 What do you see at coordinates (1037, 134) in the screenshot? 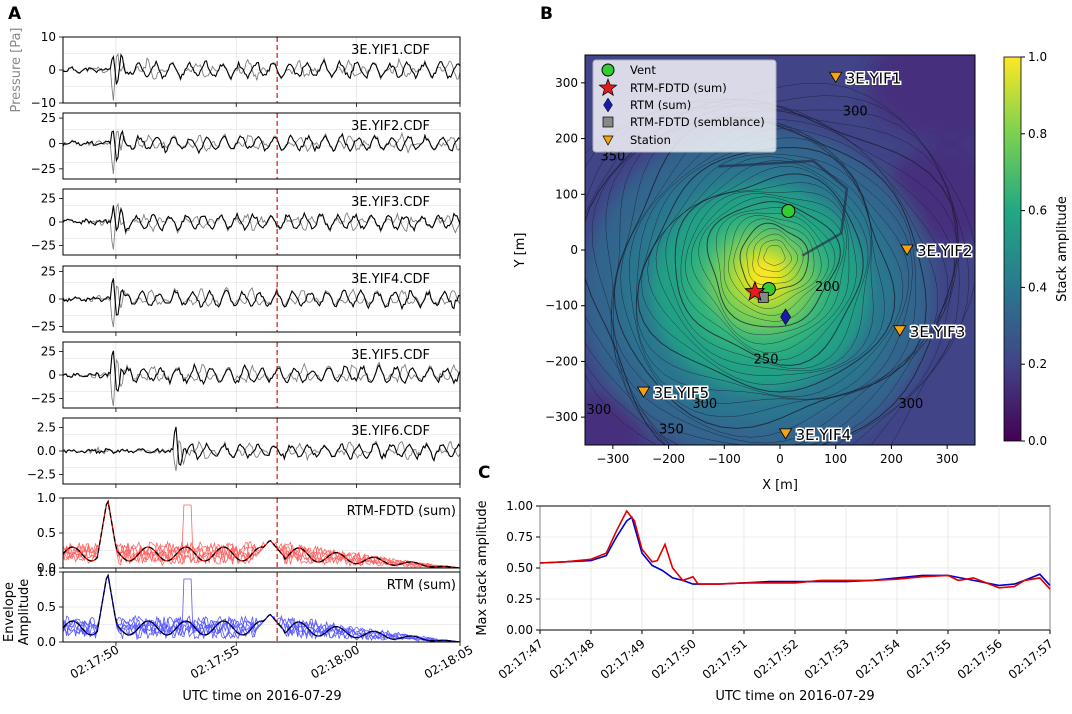
I see `colorbar-tick-label: 0.8` at bounding box center [1037, 134].